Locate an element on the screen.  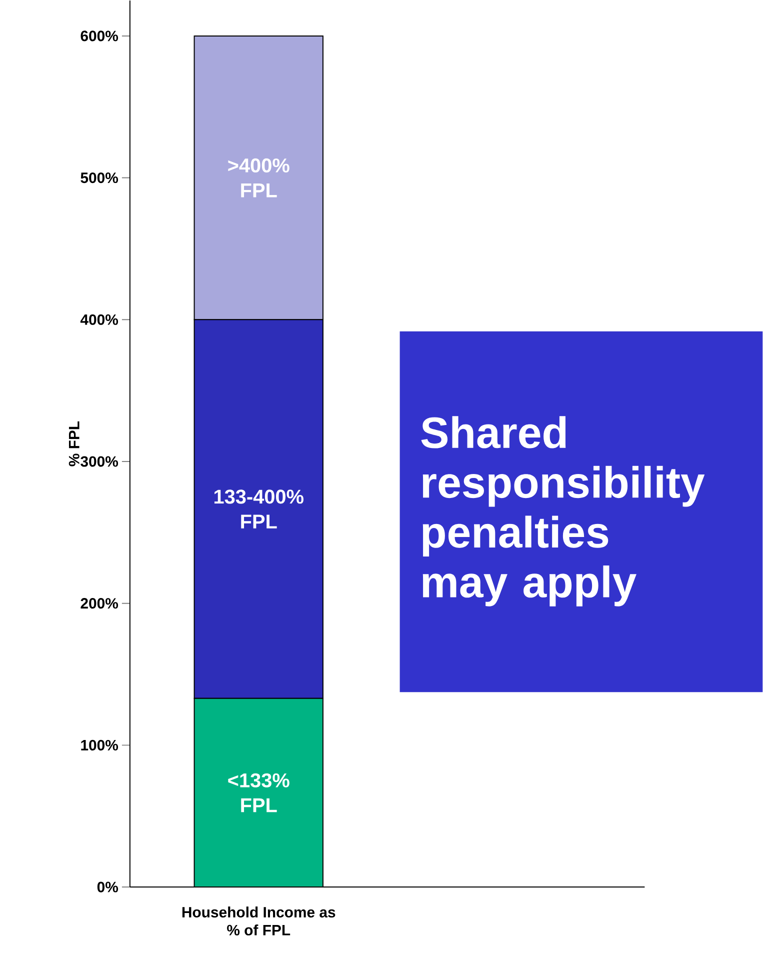
y-tick-label: 500% is located at coordinates (99, 178).